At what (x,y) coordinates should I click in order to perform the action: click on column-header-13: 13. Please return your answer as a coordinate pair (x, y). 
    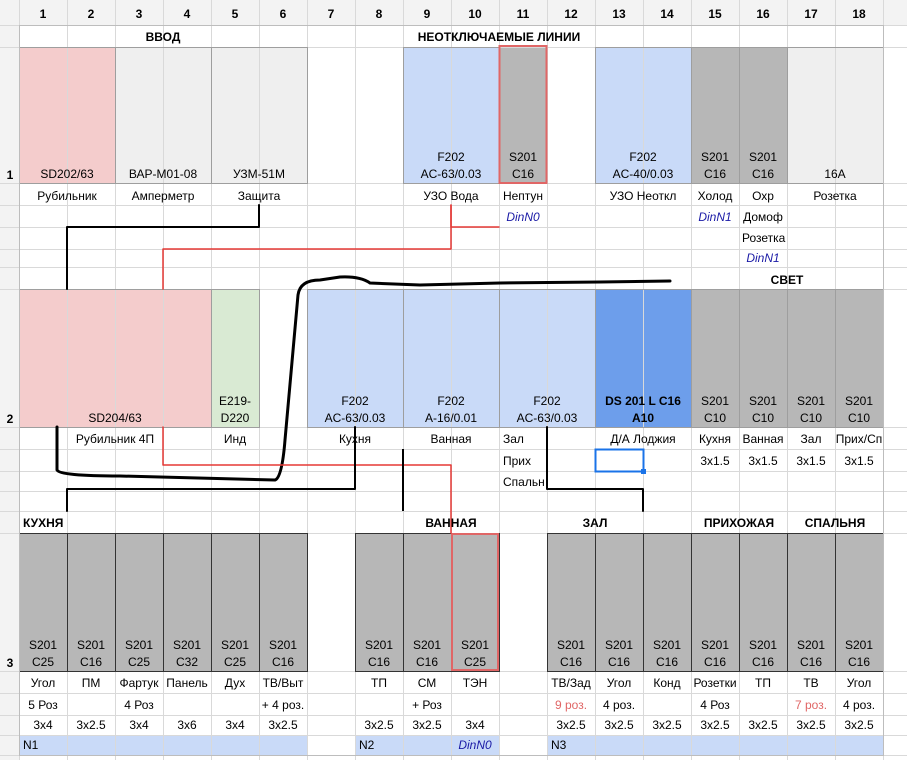
    Looking at the image, I should click on (619, 14).